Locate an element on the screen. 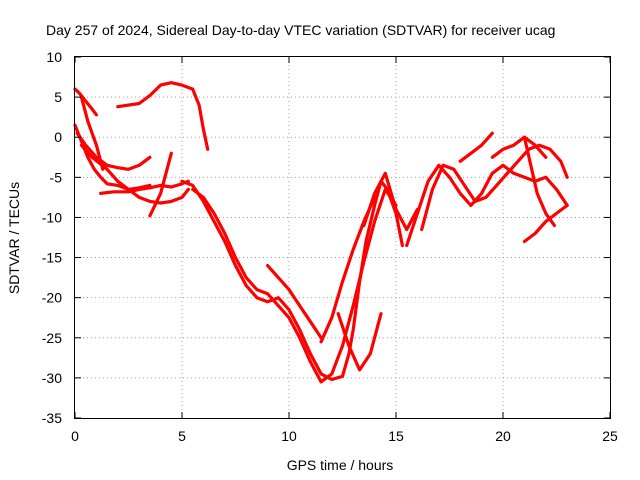 The height and width of the screenshot is (480, 640). x-tick-label-2: 10 is located at coordinates (289, 436).